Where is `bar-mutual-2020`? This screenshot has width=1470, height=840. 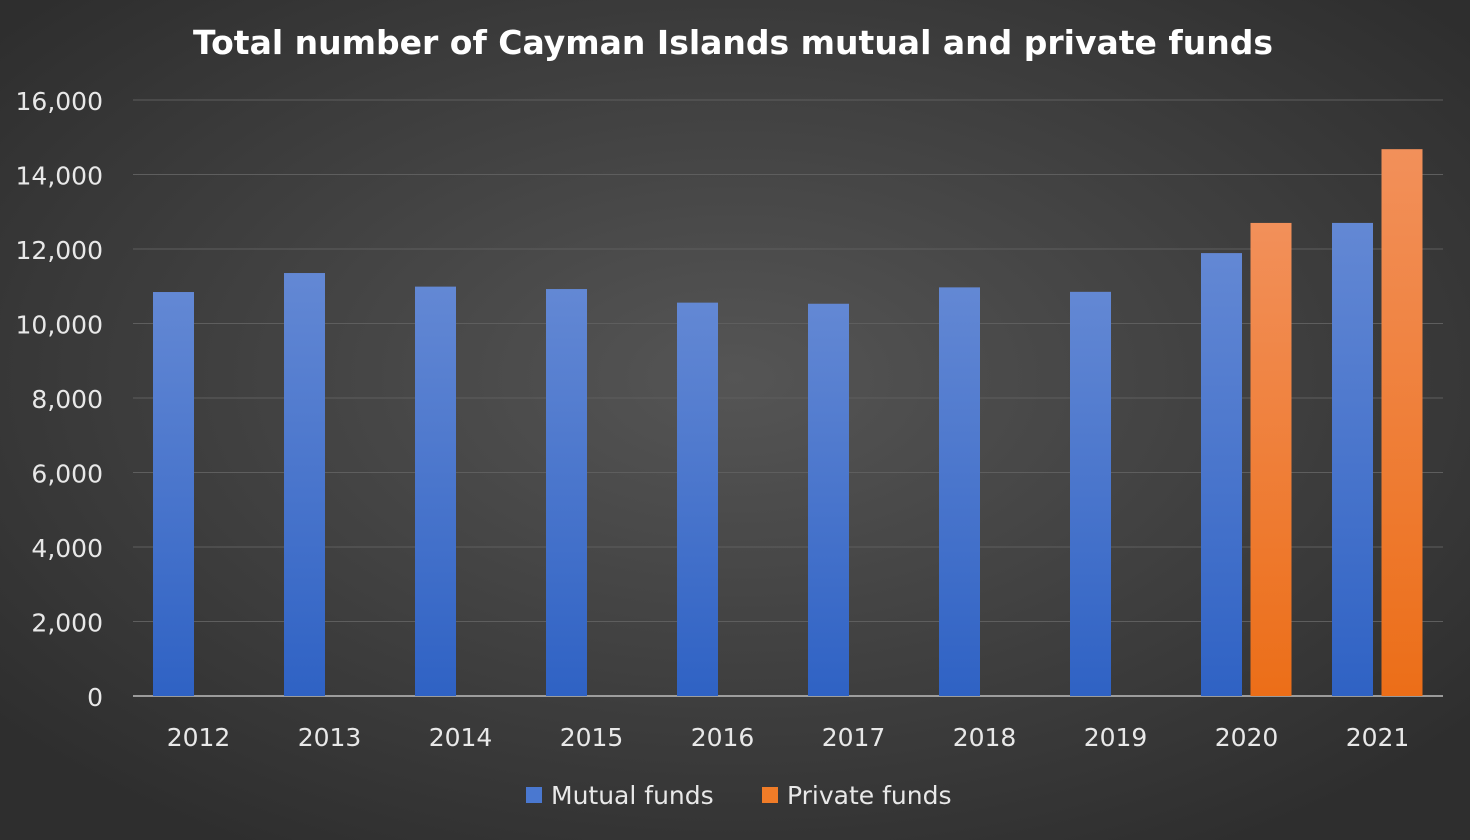 bar-mutual-2020 is located at coordinates (1221, 474).